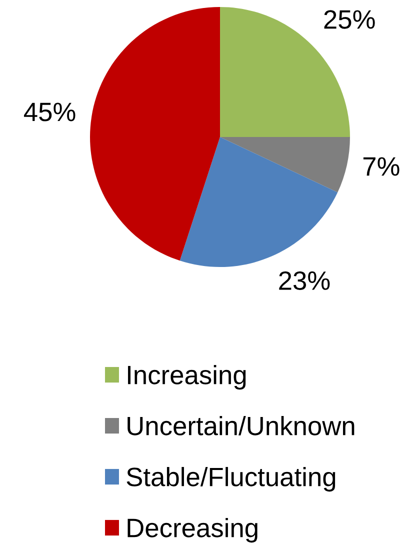 The height and width of the screenshot is (545, 415). Describe the element at coordinates (50, 112) in the screenshot. I see `data-label: 45%` at that location.